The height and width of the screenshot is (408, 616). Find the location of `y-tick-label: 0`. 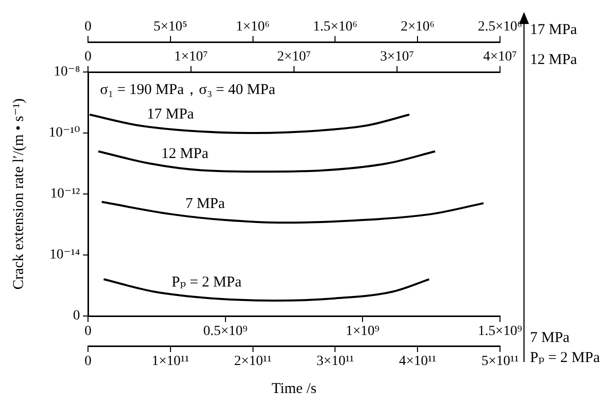

y-tick-label: 0 is located at coordinates (76, 316).